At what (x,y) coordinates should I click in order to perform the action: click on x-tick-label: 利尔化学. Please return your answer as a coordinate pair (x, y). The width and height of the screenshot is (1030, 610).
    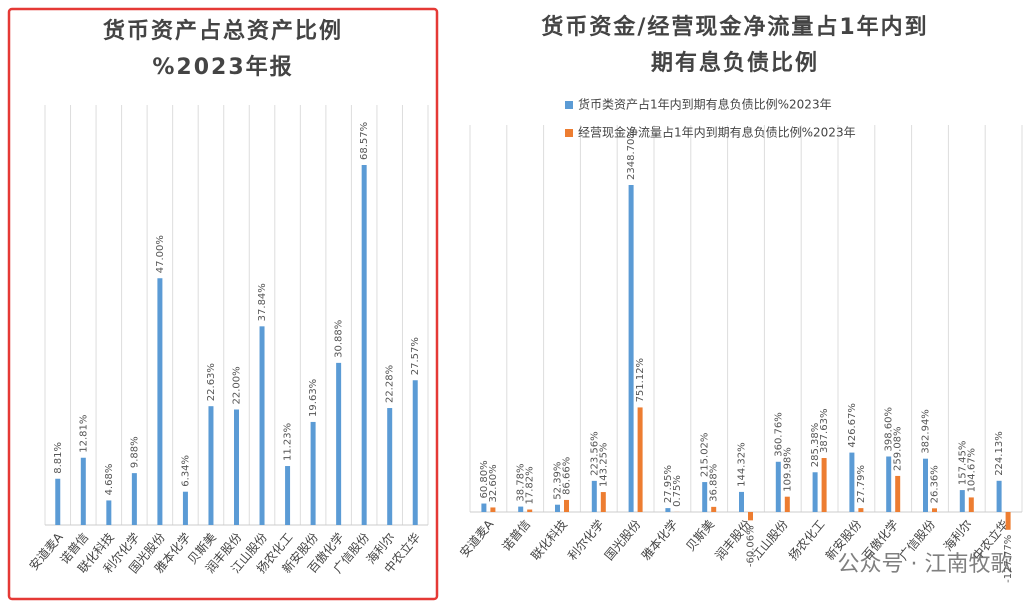
    Looking at the image, I should click on (585, 540).